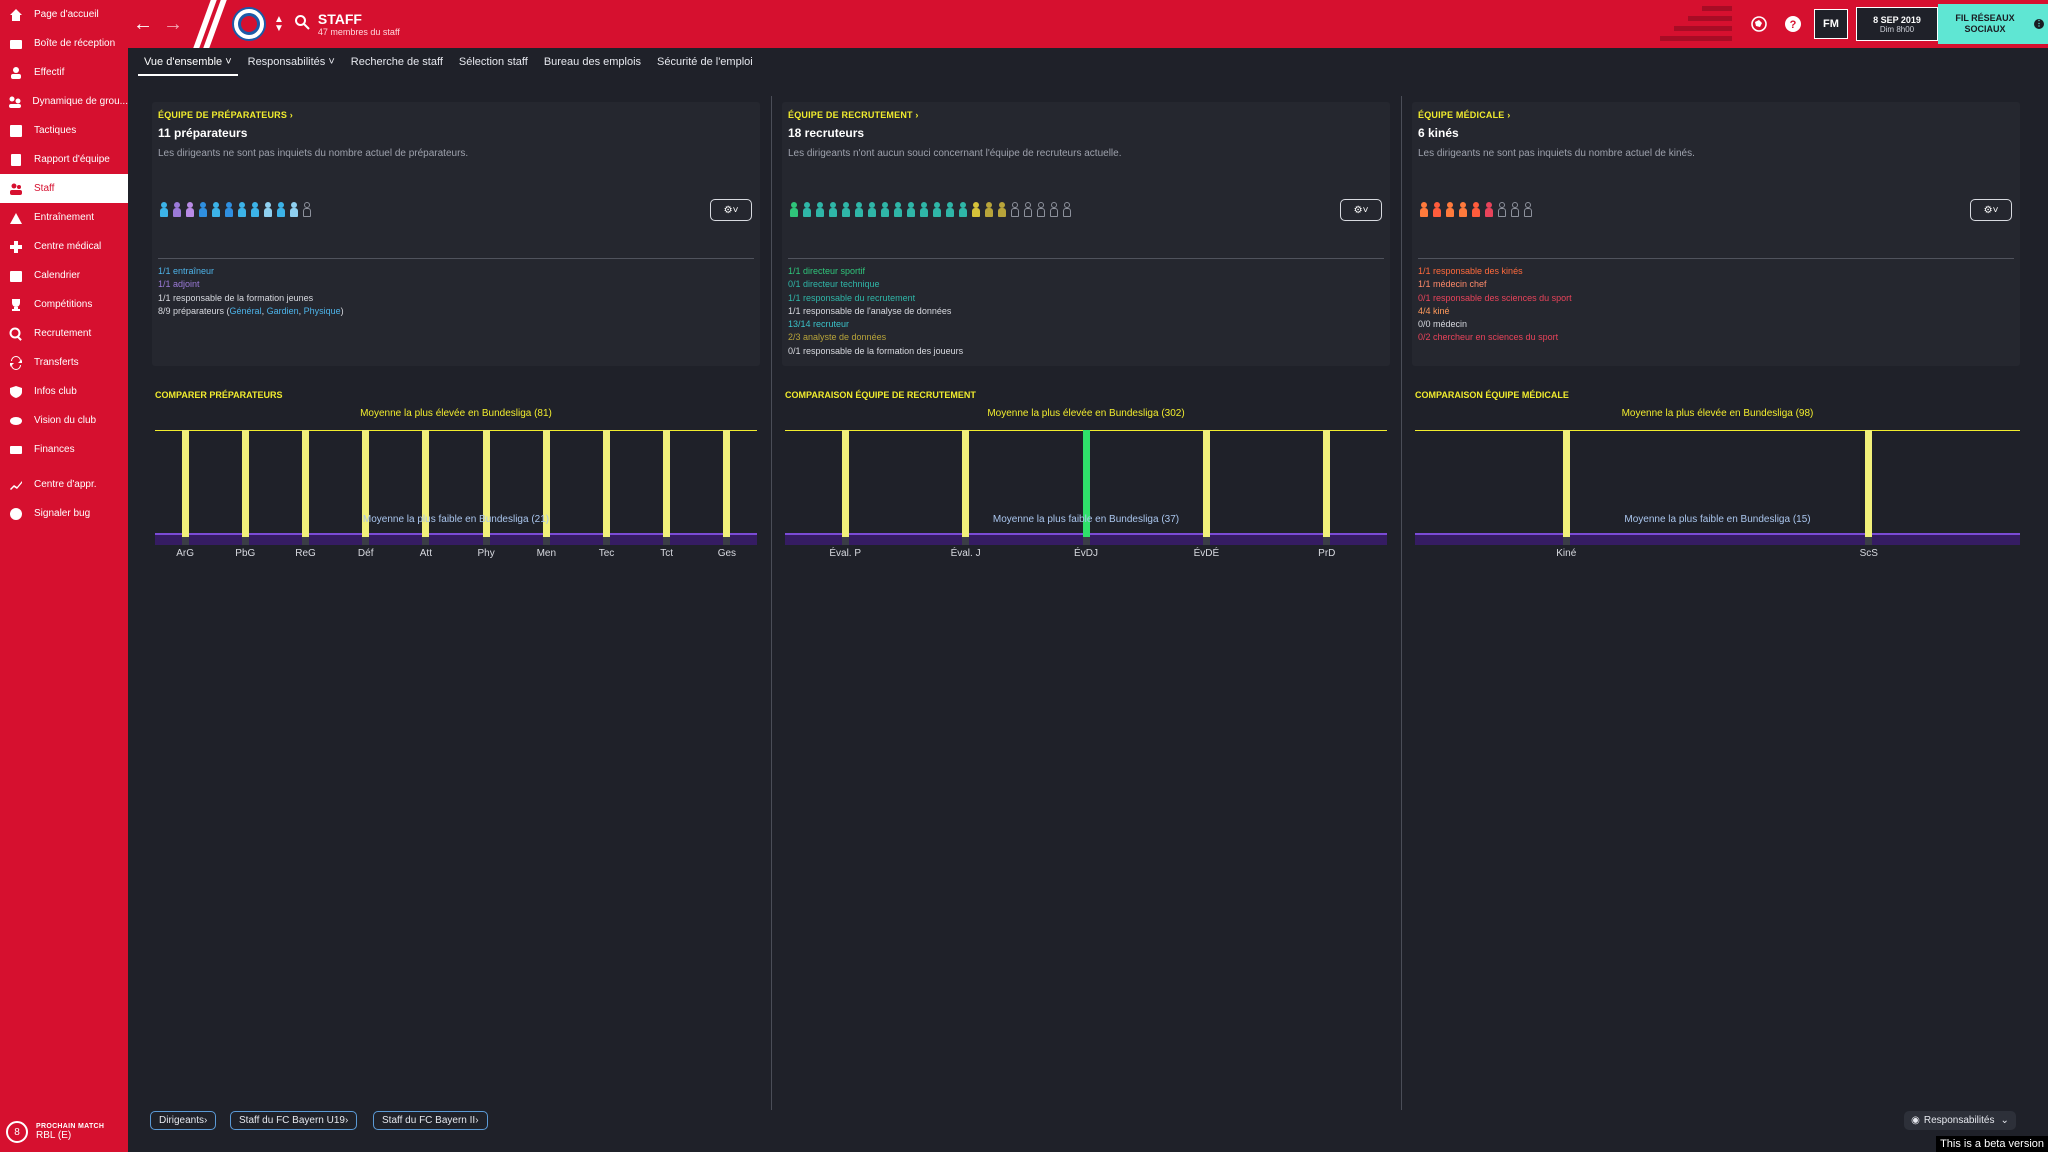 This screenshot has height=1152, width=2048. What do you see at coordinates (225, 115) in the screenshot?
I see `panel-title-link: ÉQUIPE DE PRÉPARATEURS ›` at bounding box center [225, 115].